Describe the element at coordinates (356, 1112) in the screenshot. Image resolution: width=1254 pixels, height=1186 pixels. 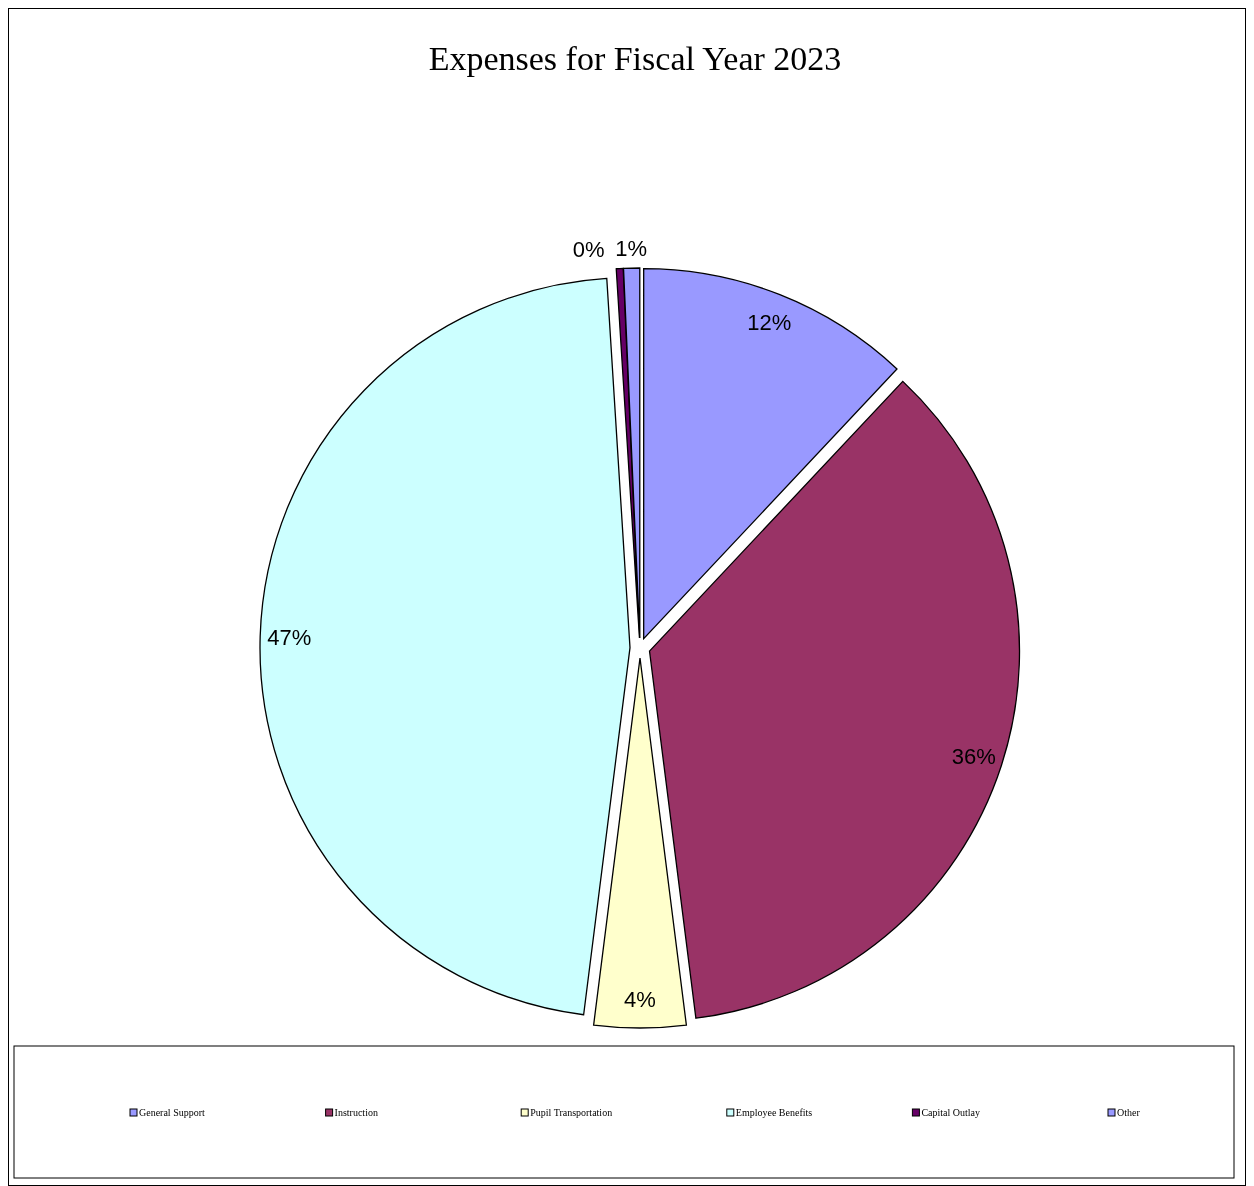
I see `legend-label: Instruction` at that location.